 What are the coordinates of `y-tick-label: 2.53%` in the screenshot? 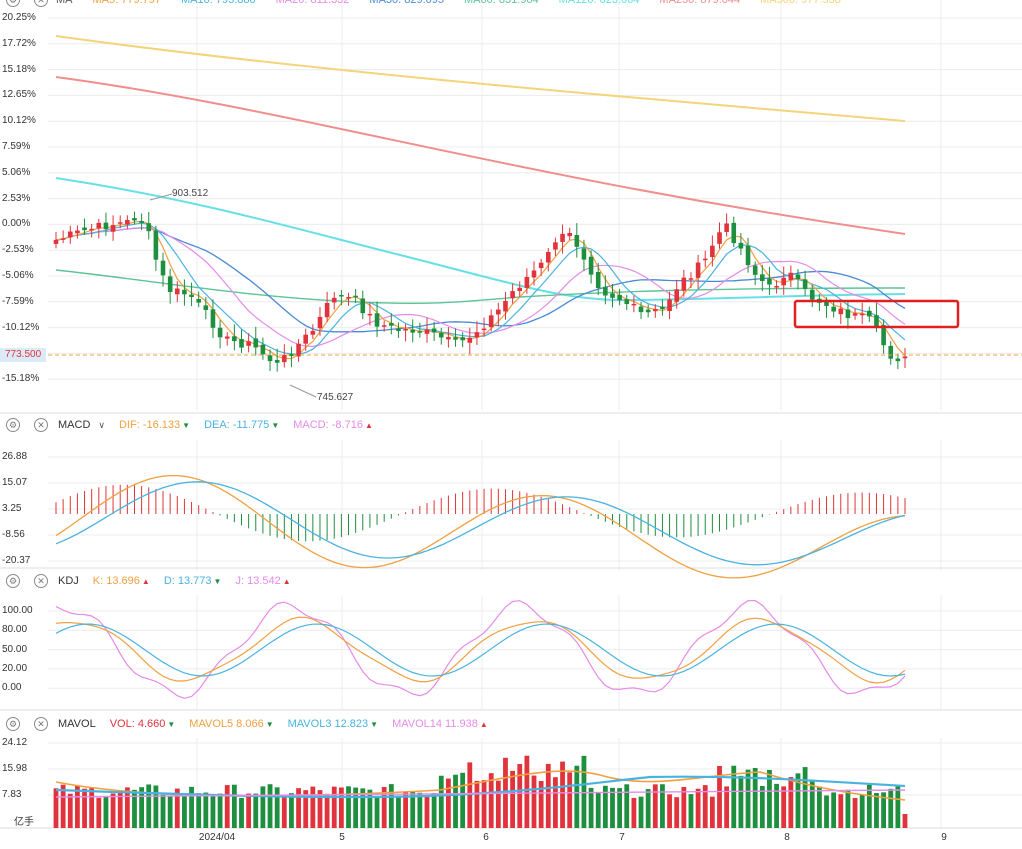 It's located at (16, 198).